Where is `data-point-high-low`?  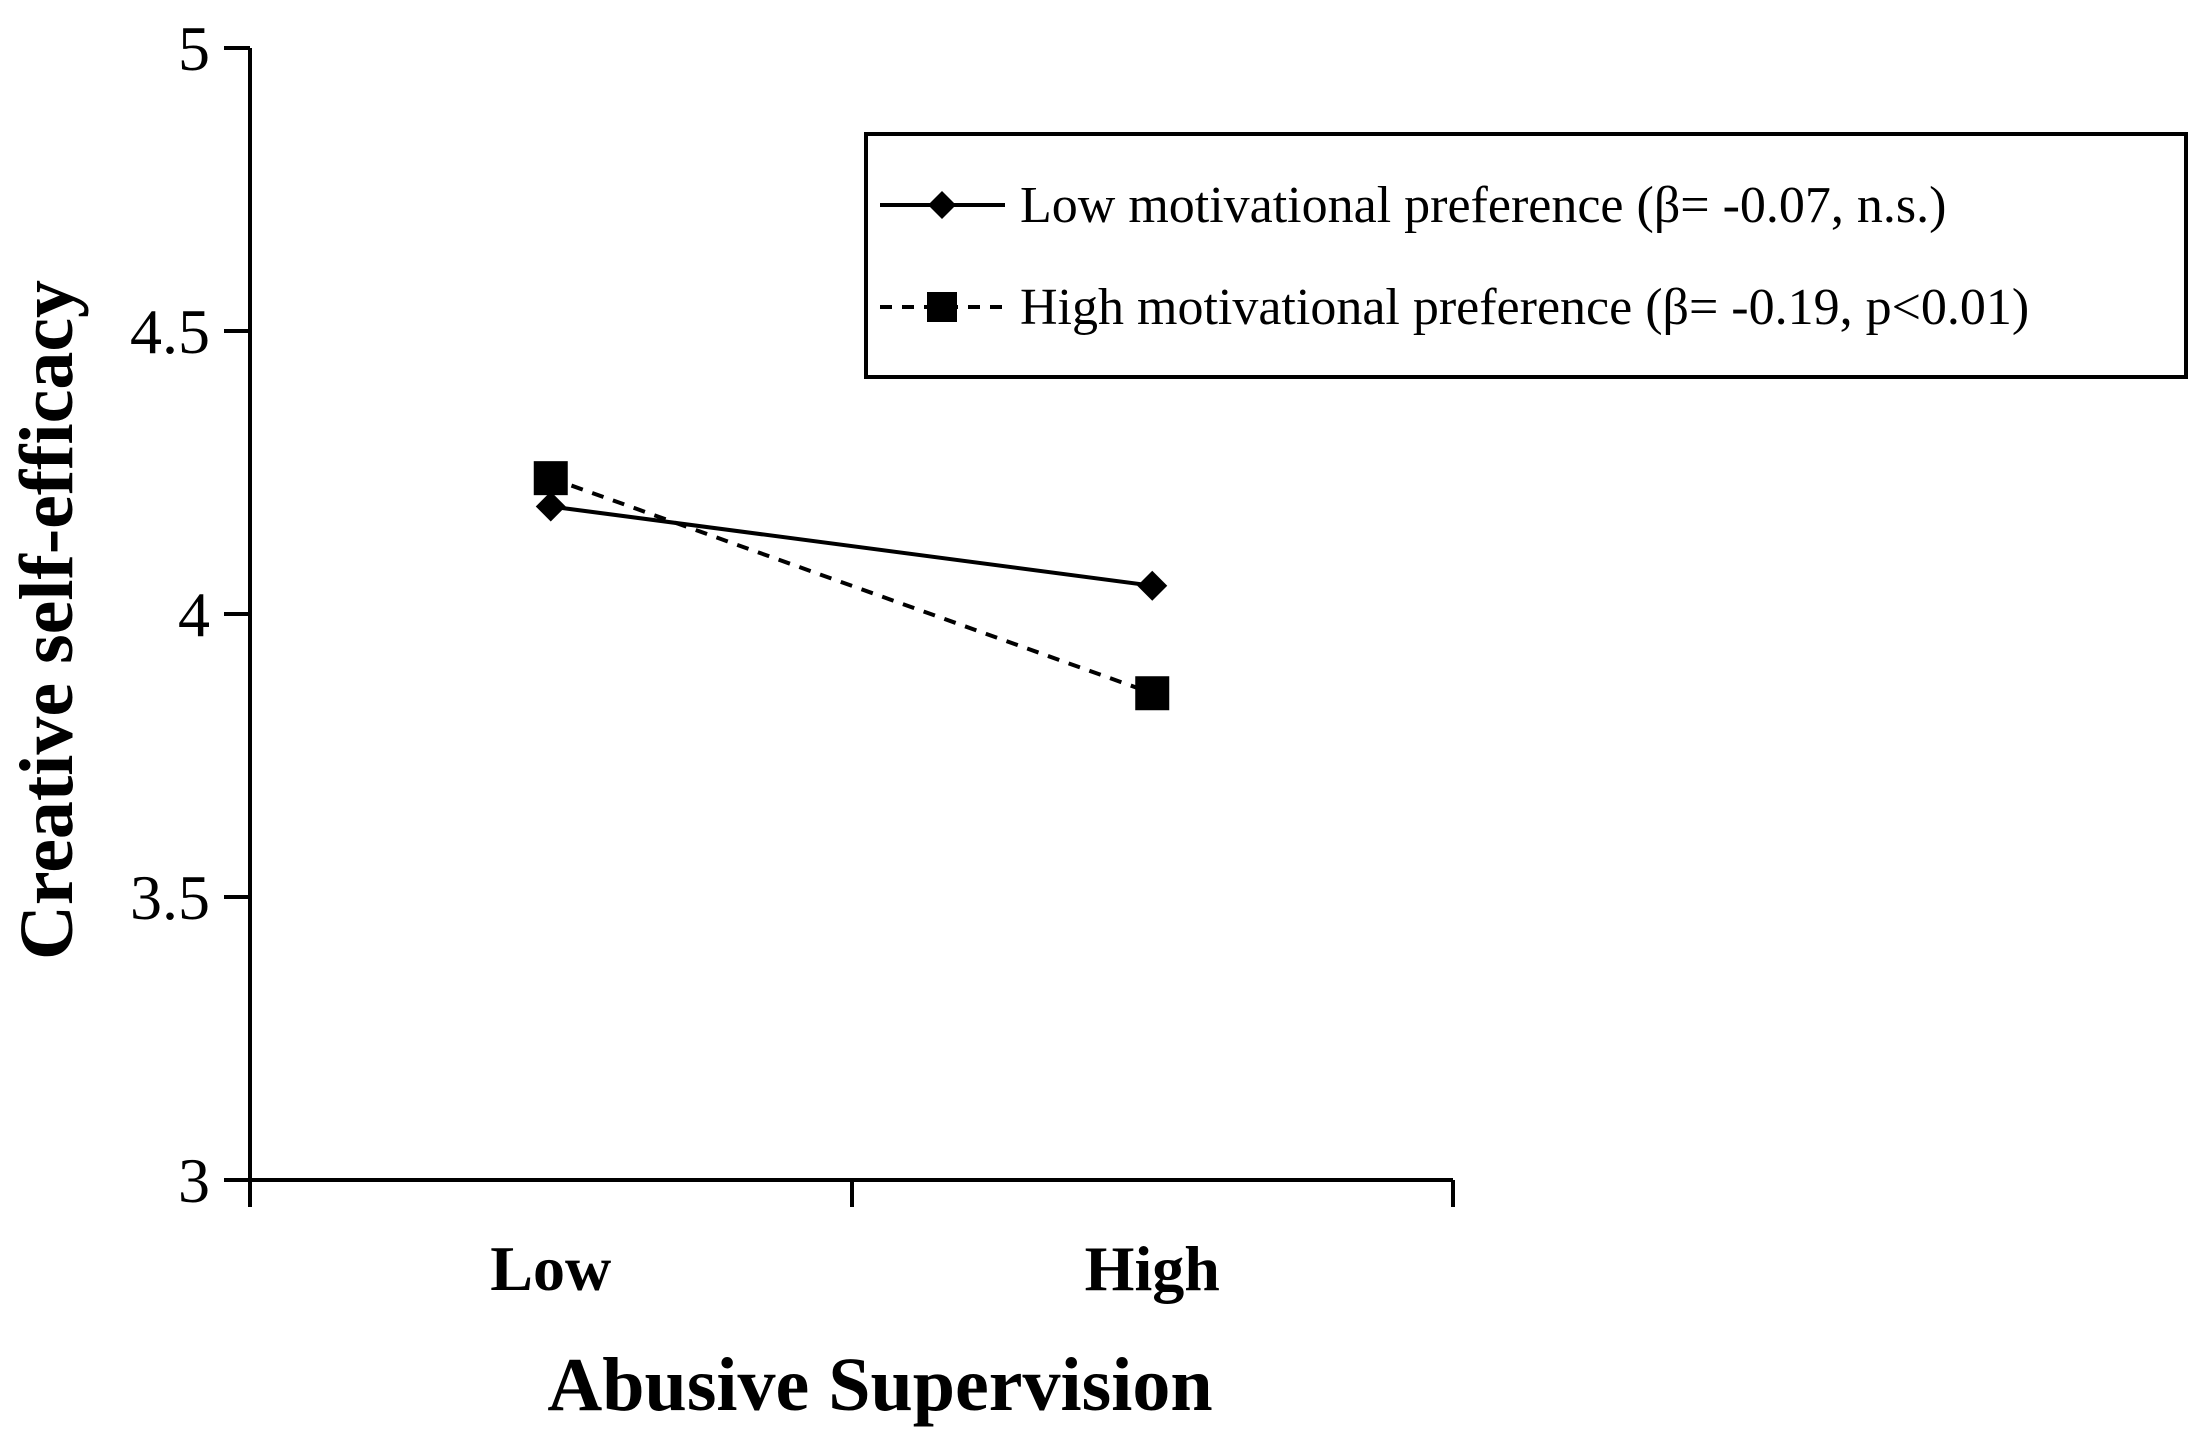 data-point-high-low is located at coordinates (550, 478).